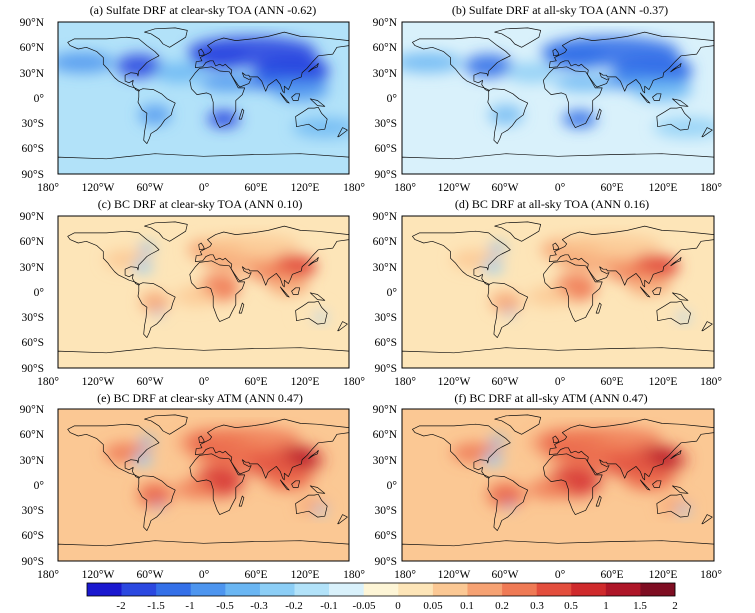  What do you see at coordinates (156, 606) in the screenshot?
I see `colorbar-label: -1.5` at bounding box center [156, 606].